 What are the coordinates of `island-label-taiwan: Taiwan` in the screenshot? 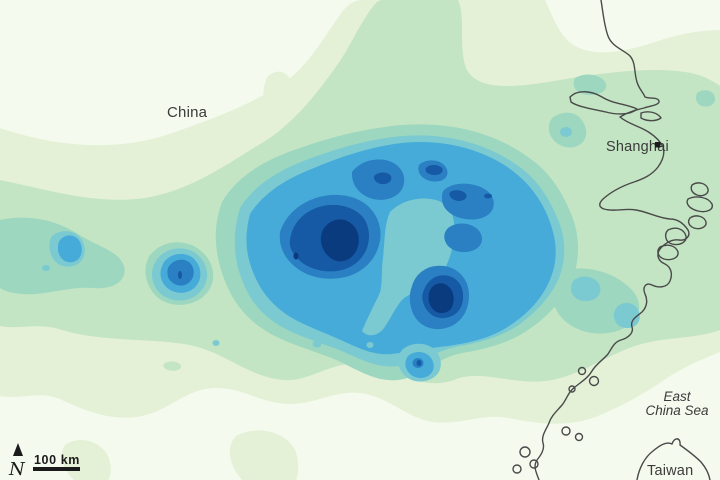 It's located at (670, 471).